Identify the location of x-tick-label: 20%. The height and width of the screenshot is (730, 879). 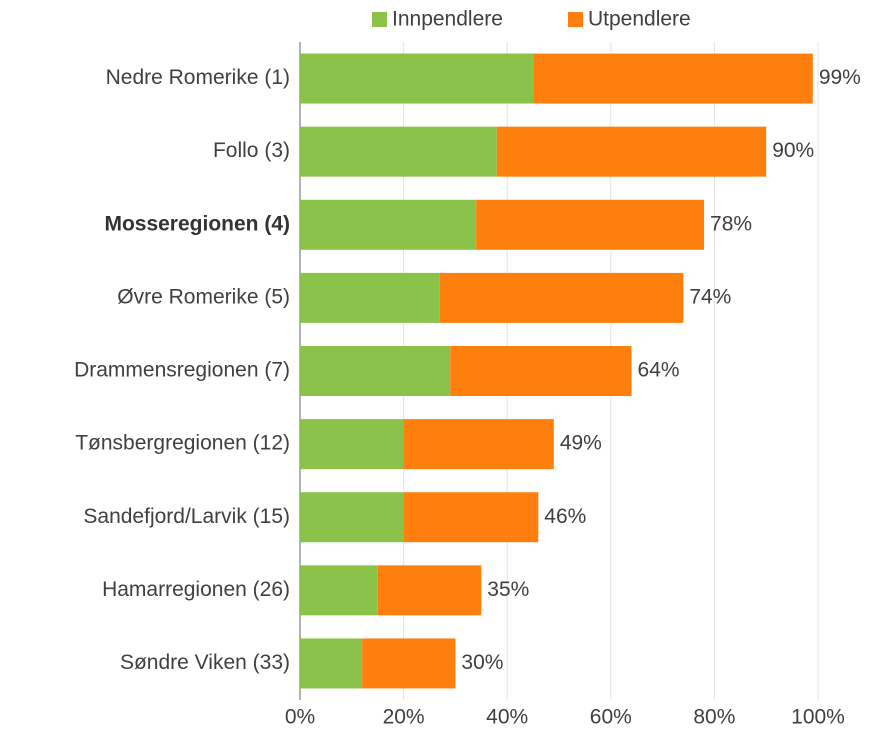
(404, 717).